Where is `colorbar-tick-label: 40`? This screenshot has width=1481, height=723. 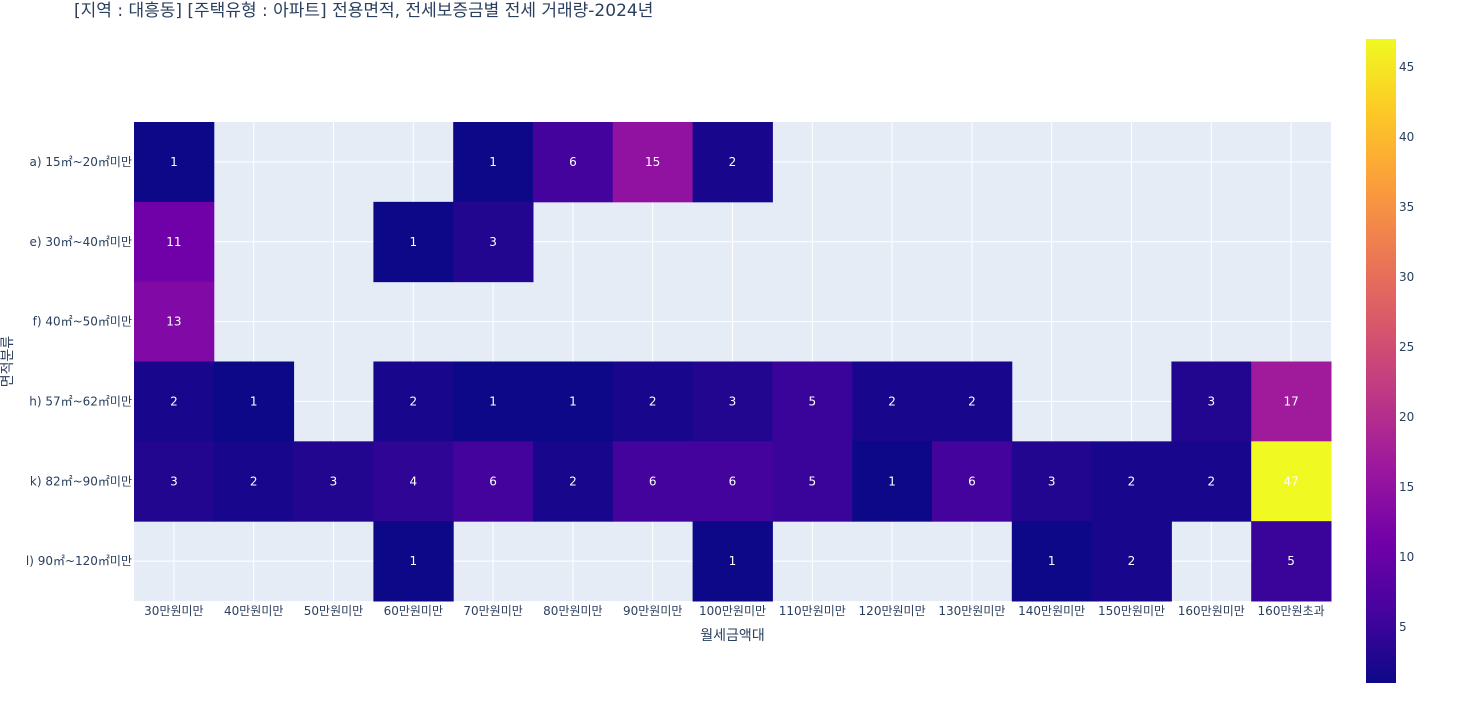
colorbar-tick-label: 40 is located at coordinates (1406, 137).